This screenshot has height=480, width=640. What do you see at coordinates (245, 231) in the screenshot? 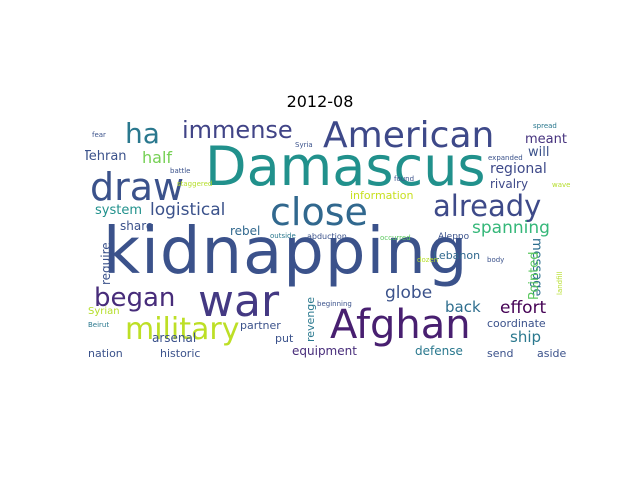
I see `word-rebel: rebel` at bounding box center [245, 231].